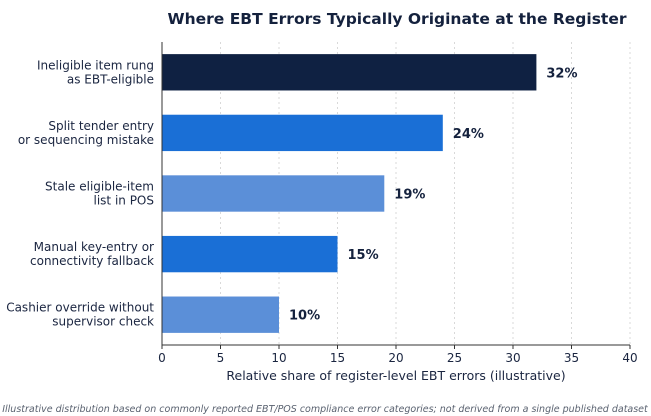 This screenshot has height=416, width=651. Describe the element at coordinates (409, 195) in the screenshot. I see `data-label: 19%` at that location.